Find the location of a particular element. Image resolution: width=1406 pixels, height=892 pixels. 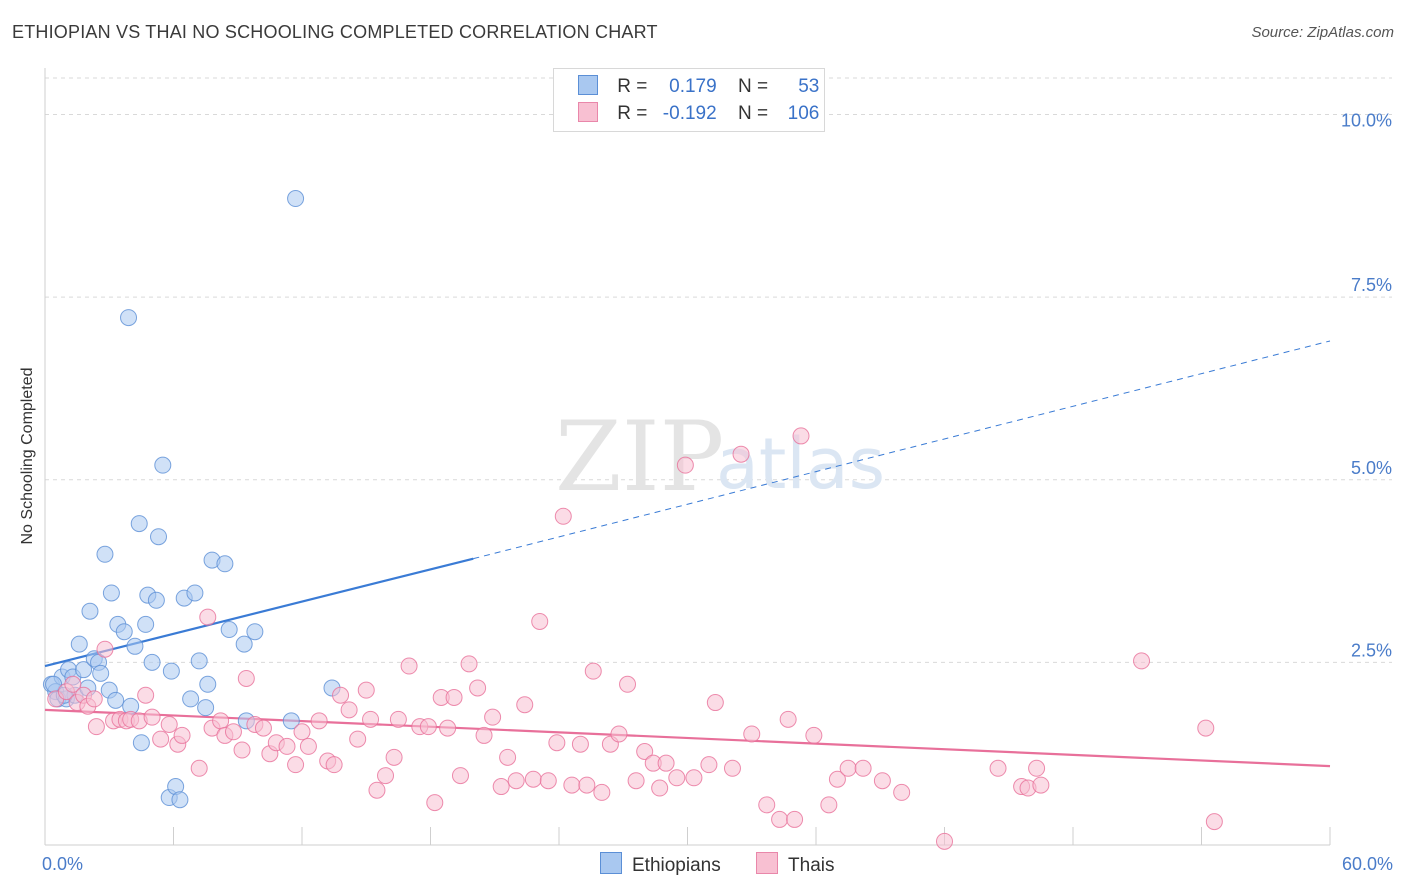

series-swatch-ethiopians is located at coordinates (611, 863).